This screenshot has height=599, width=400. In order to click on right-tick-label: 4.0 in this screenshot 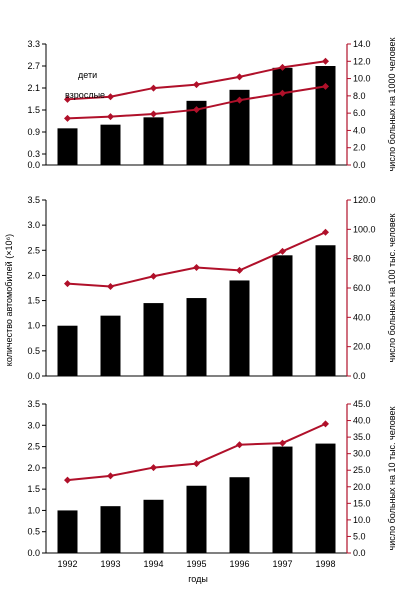, I will do `click(359, 130)`.